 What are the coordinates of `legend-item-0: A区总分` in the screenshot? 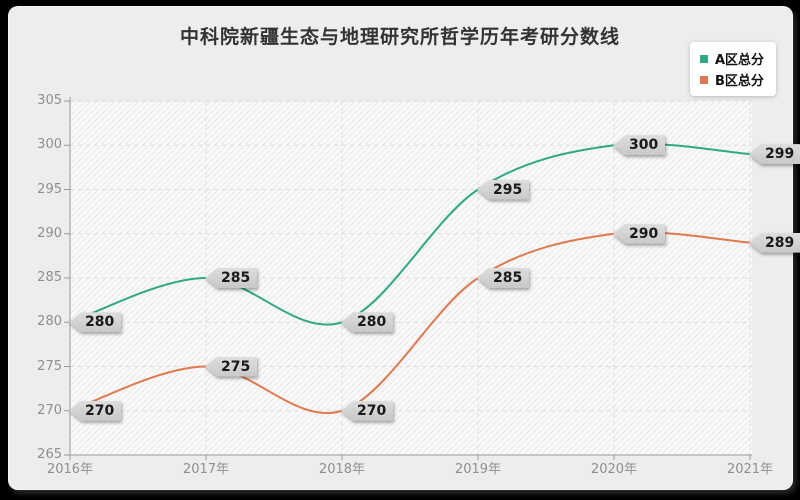 It's located at (732, 58).